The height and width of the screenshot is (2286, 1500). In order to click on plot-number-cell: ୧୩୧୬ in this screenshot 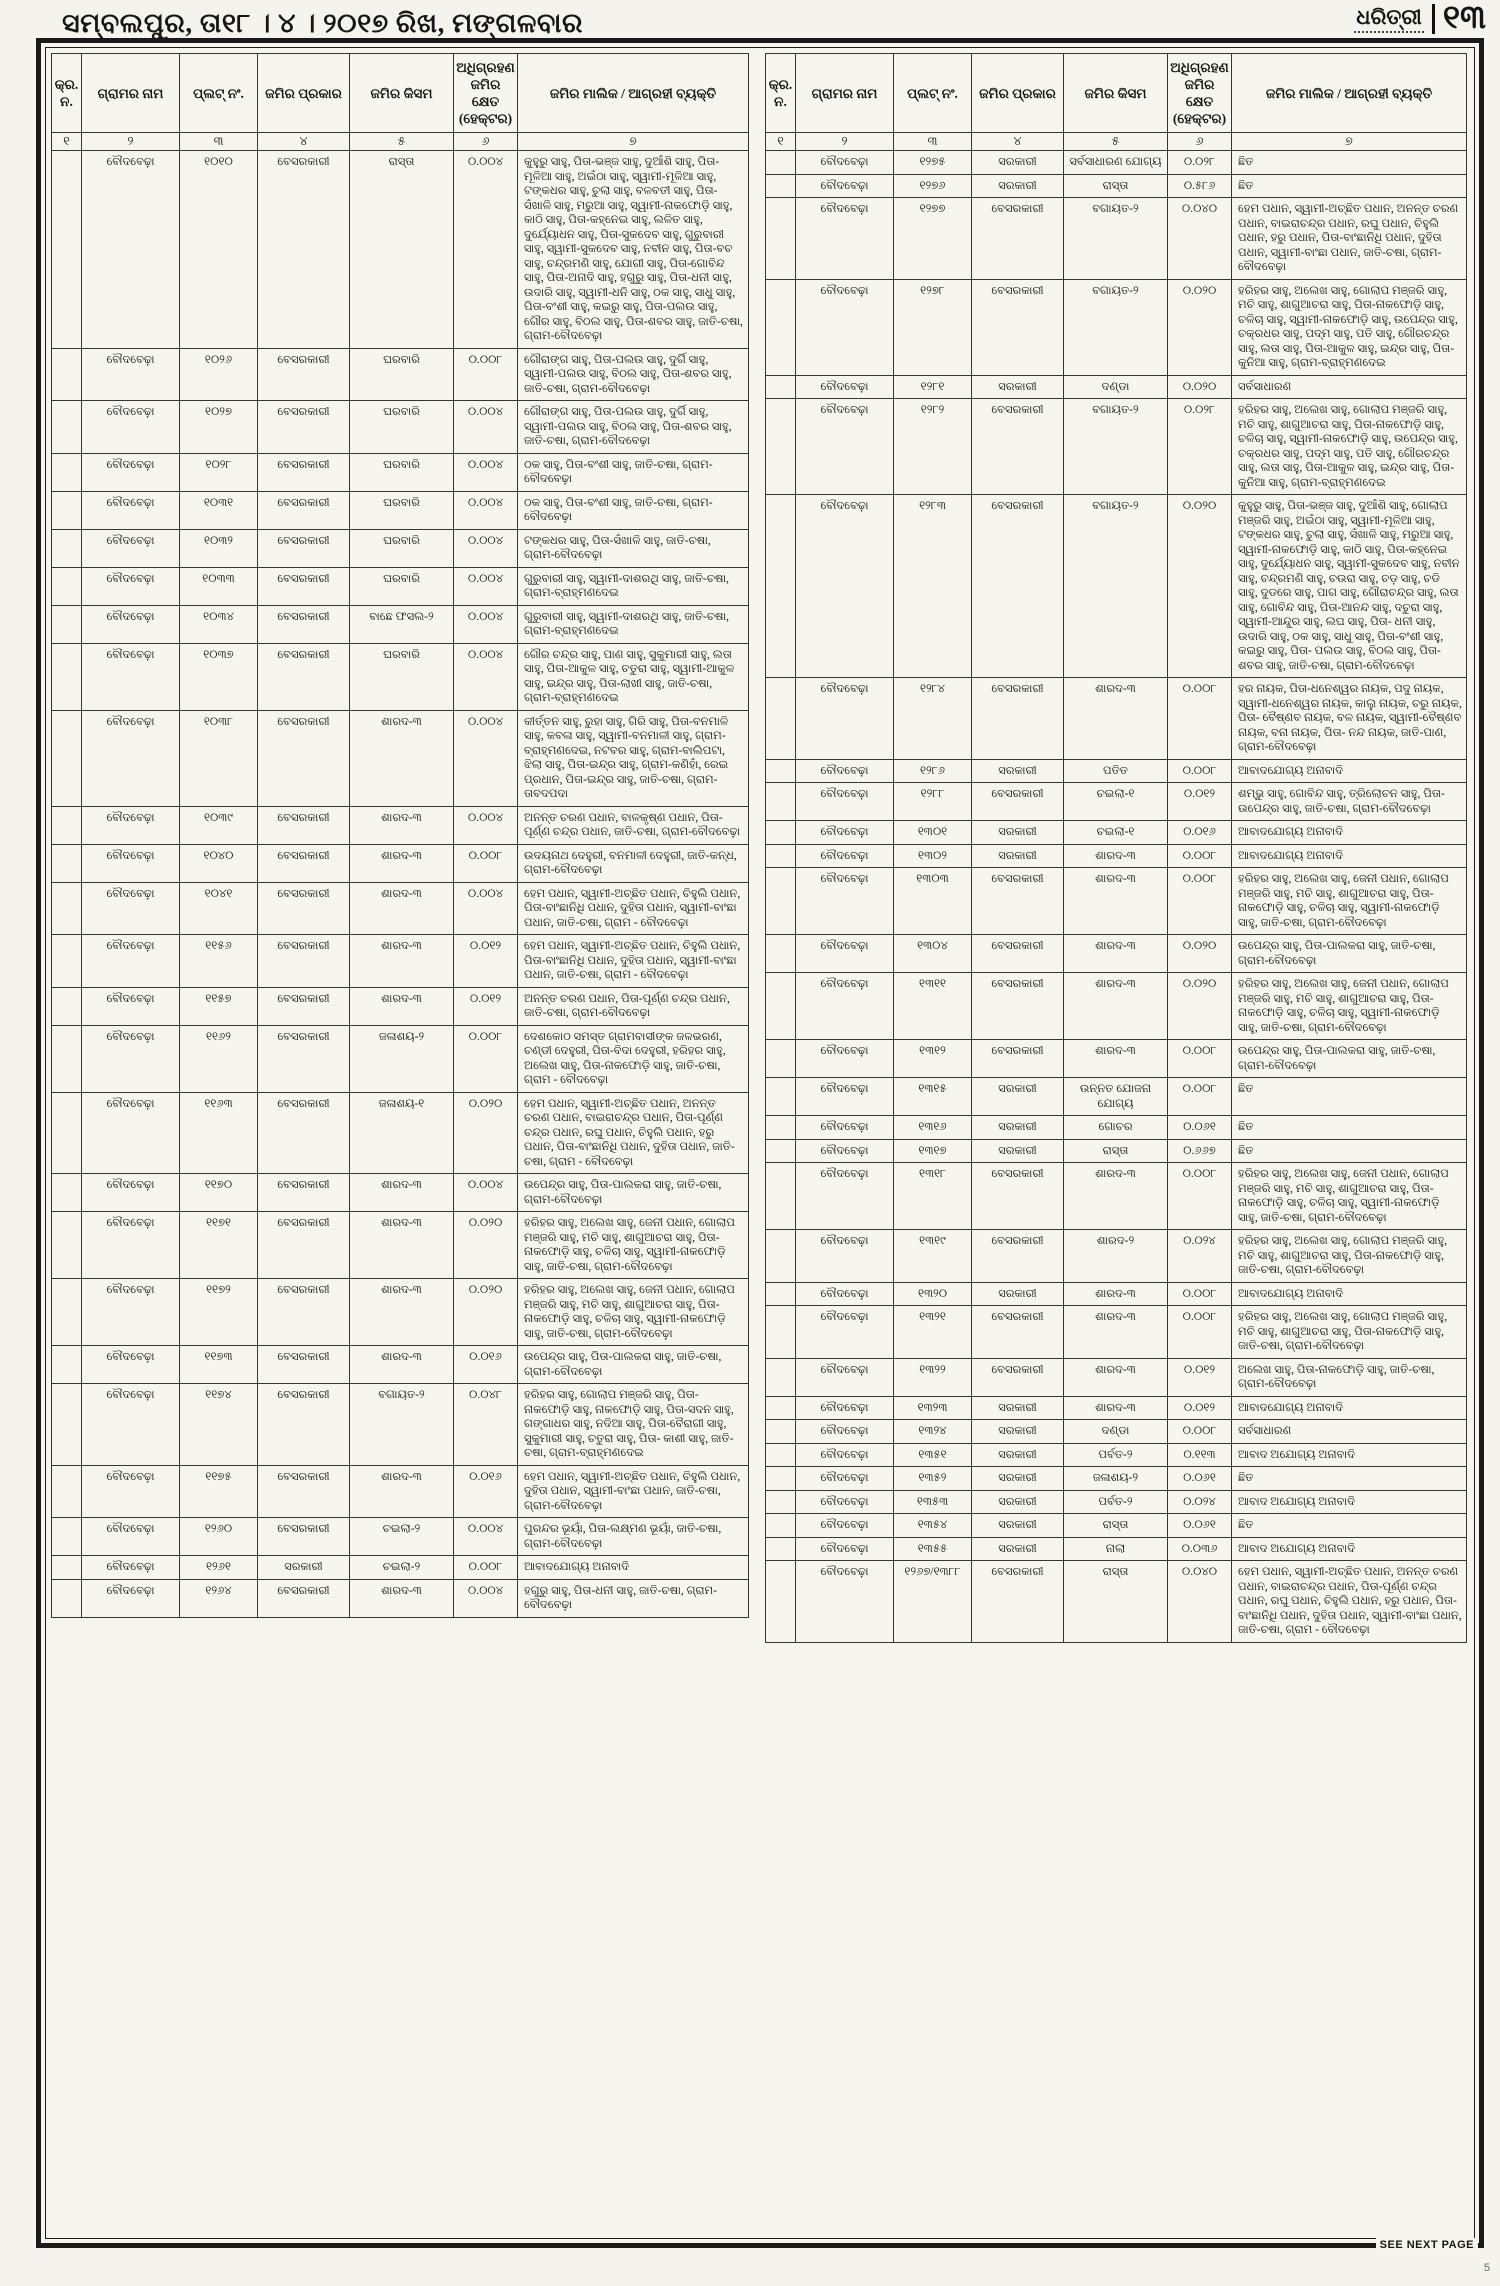, I will do `click(932, 1127)`.